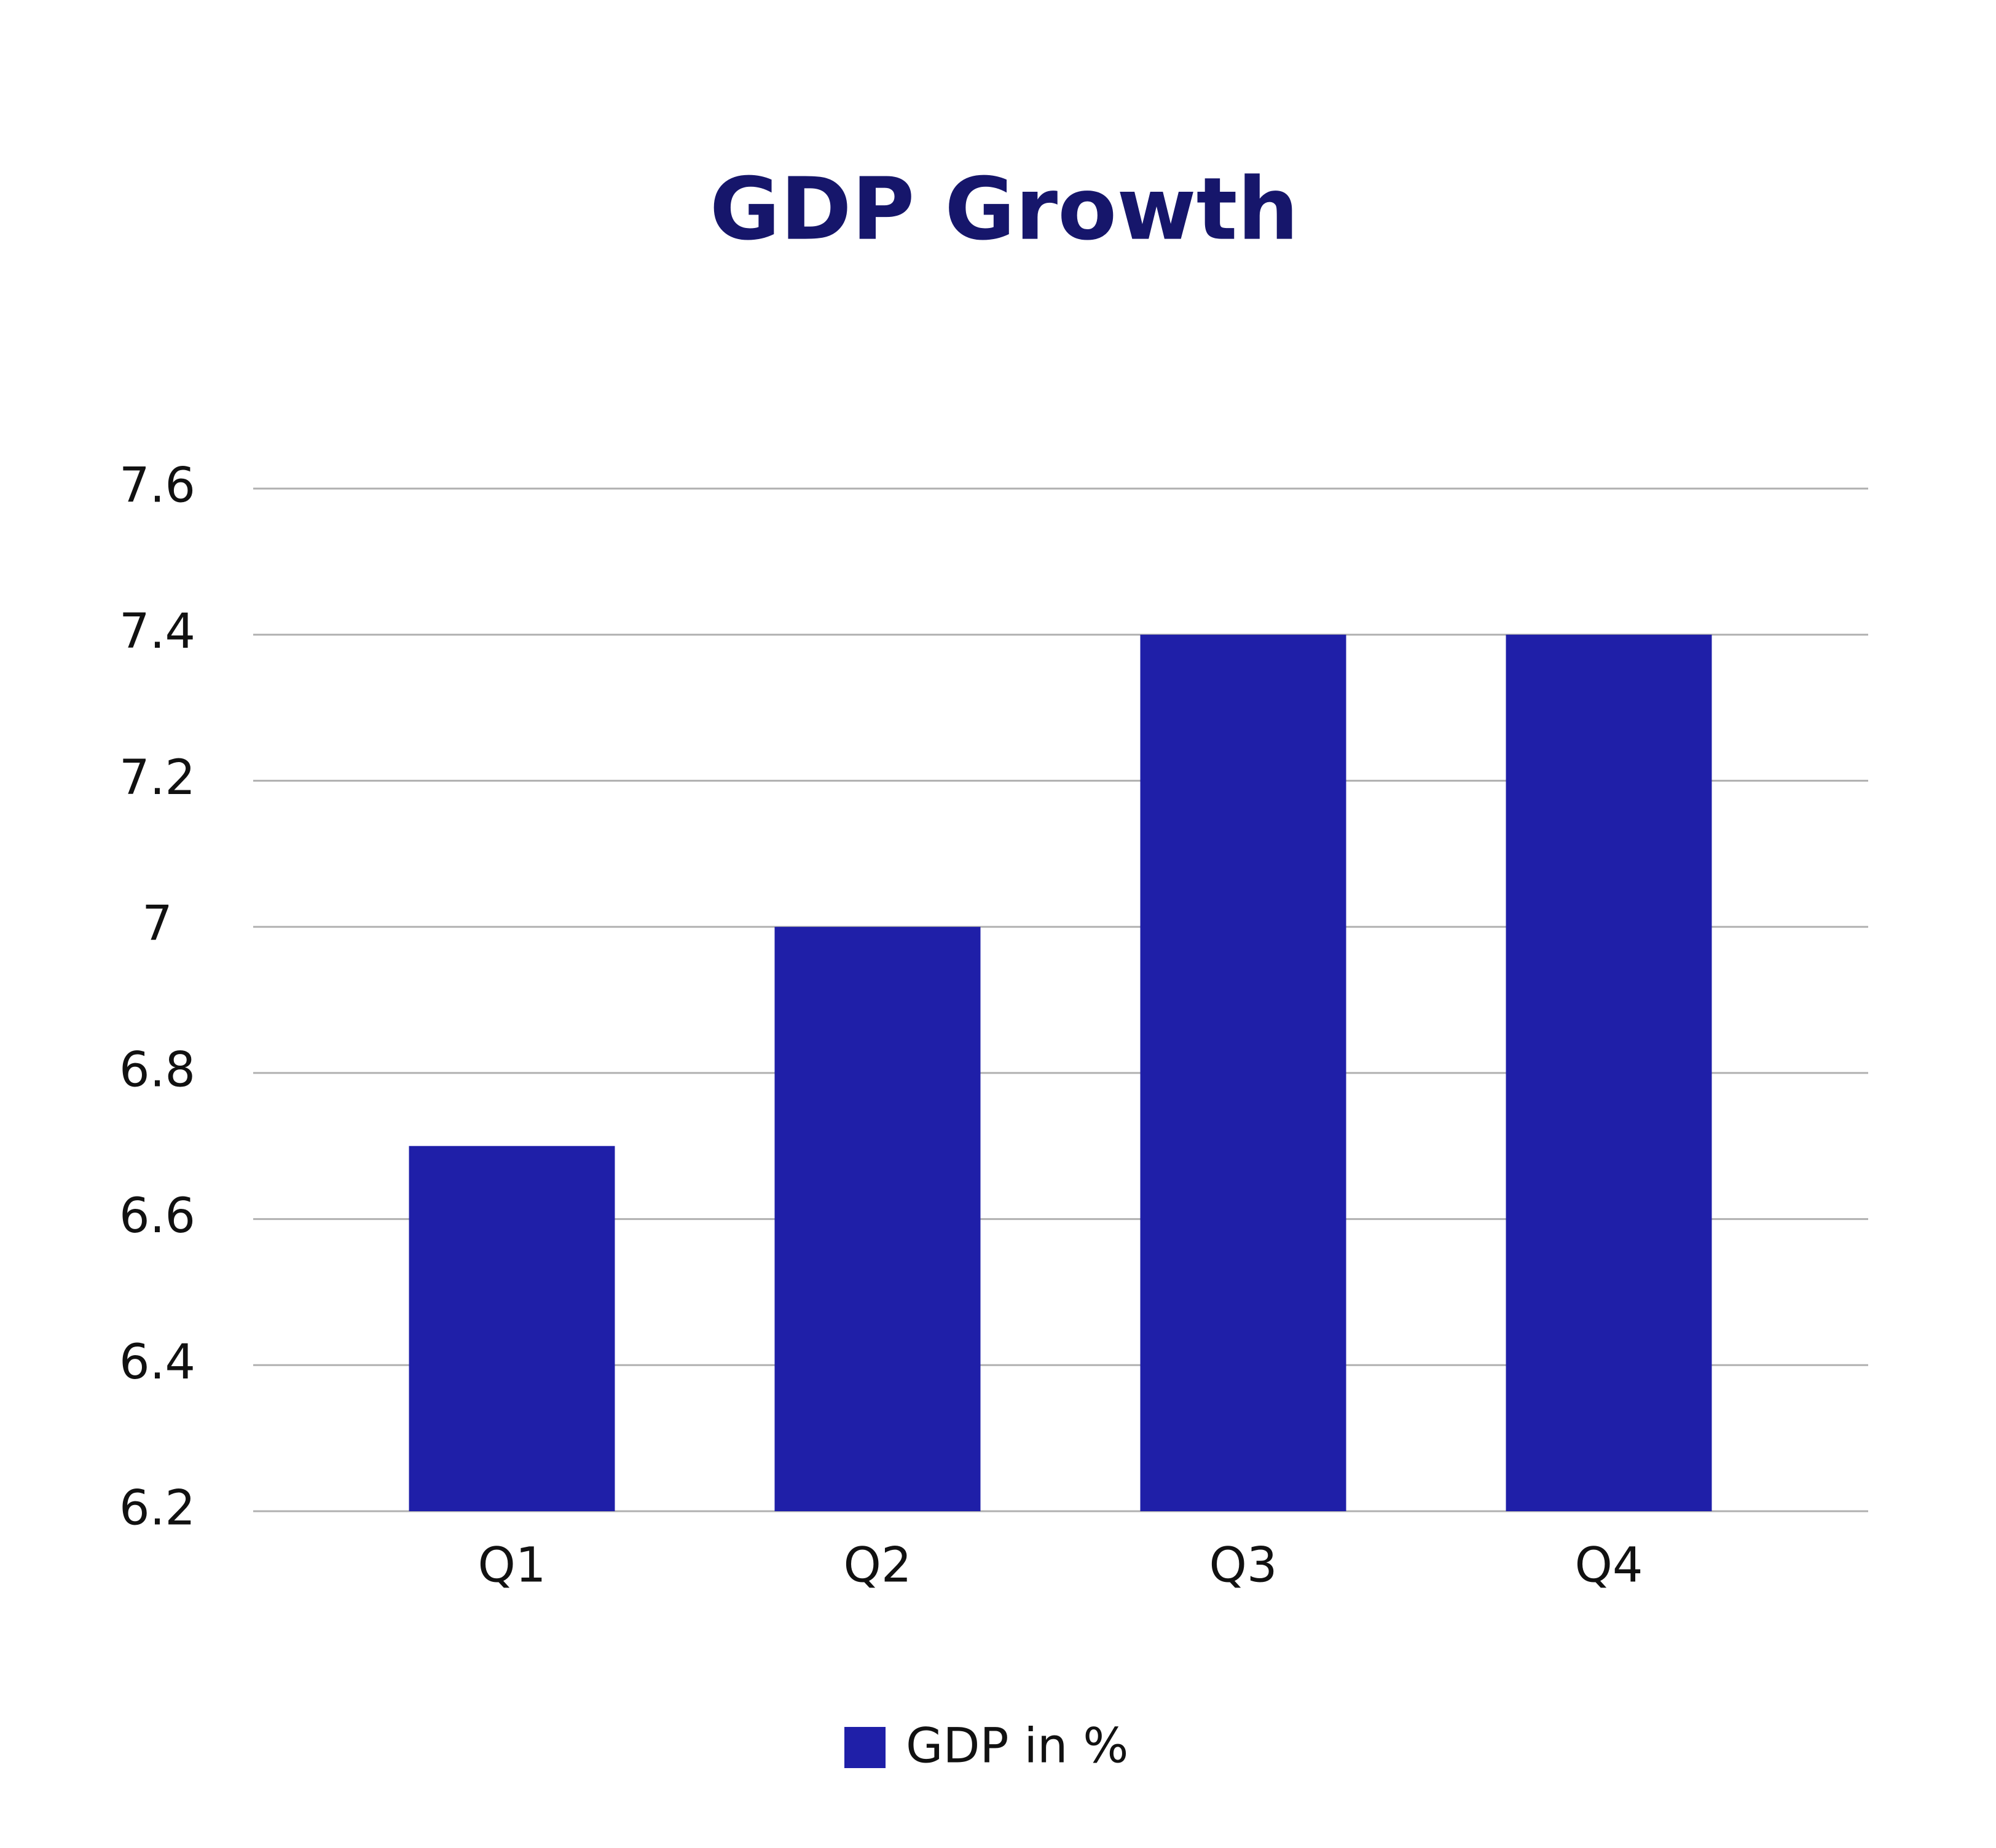 The image size is (1996, 1848). What do you see at coordinates (157, 1216) in the screenshot?
I see `y-tick-label: 6.6` at bounding box center [157, 1216].